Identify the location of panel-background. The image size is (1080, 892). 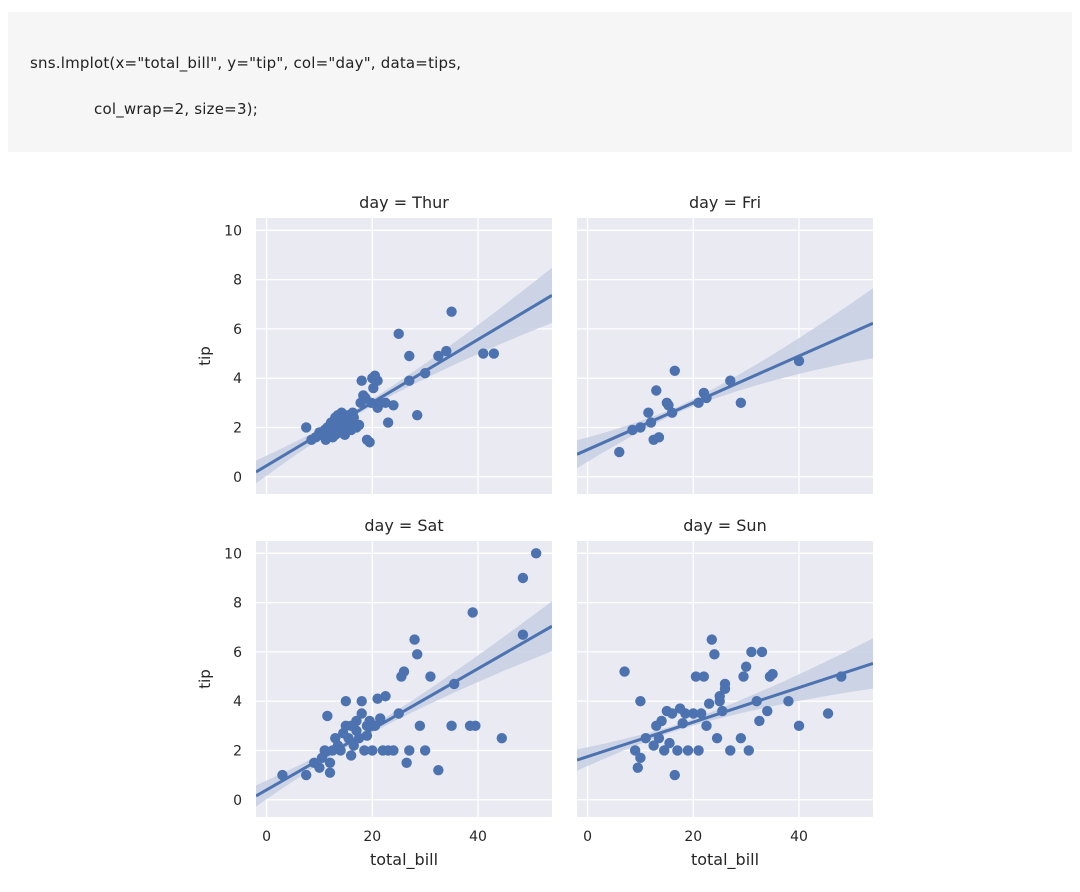
(404, 356).